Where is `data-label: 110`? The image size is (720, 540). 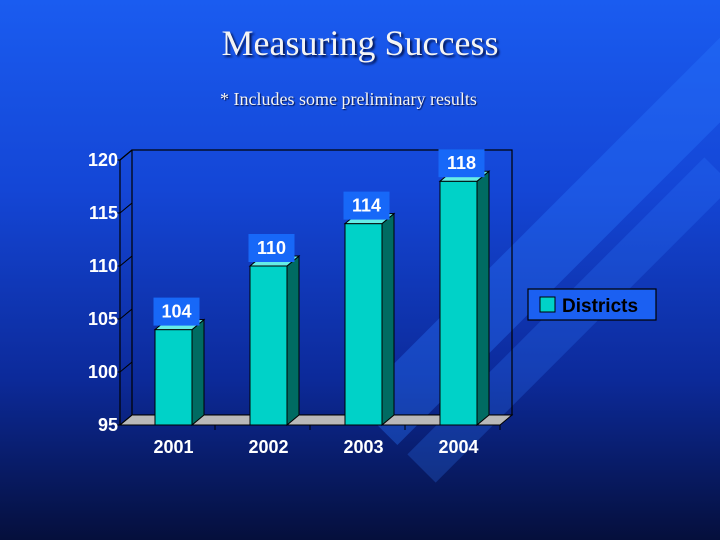
data-label: 110 is located at coordinates (271, 248).